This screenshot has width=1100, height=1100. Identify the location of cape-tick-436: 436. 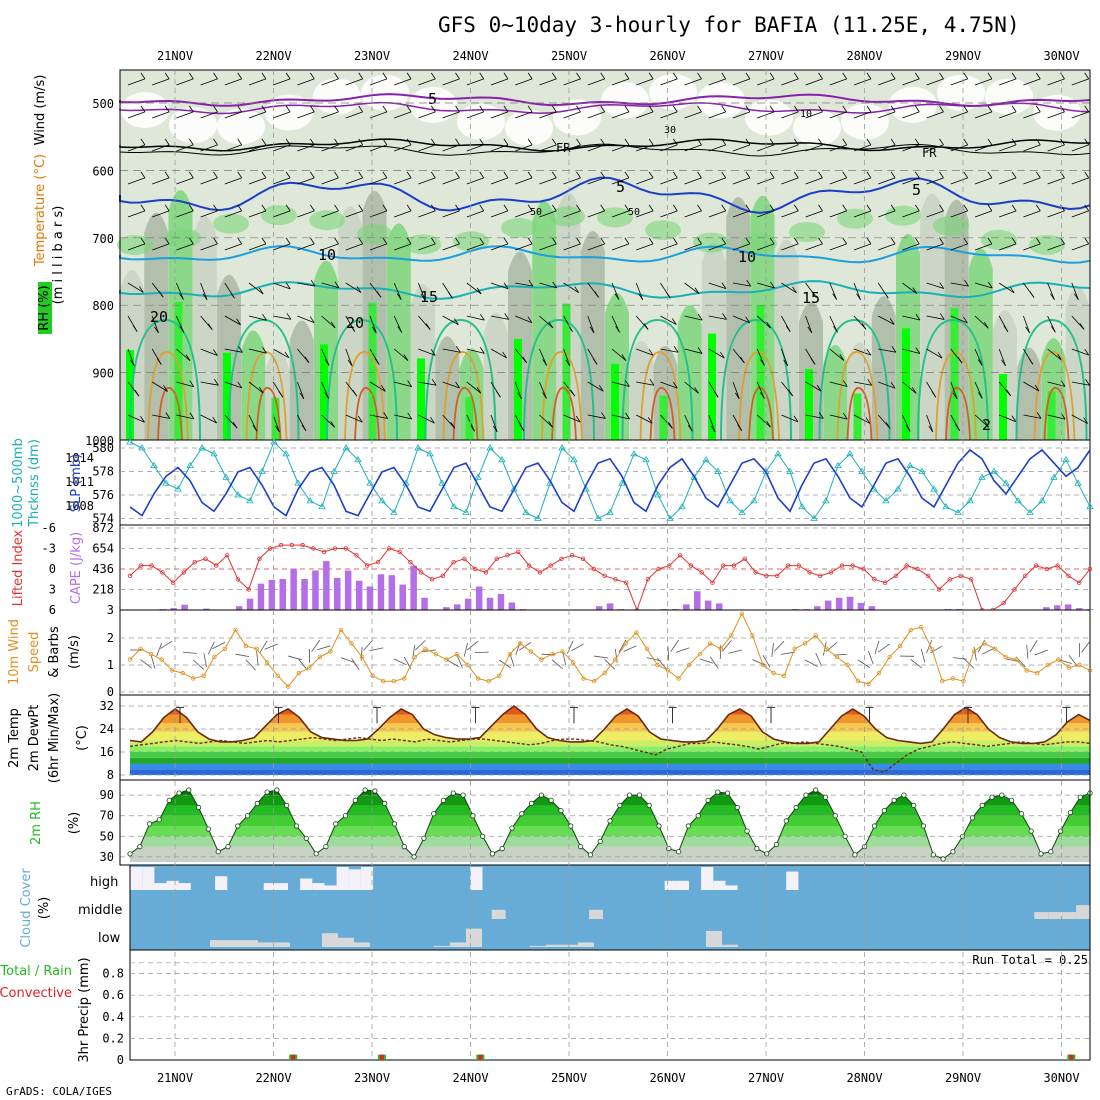
(103, 569).